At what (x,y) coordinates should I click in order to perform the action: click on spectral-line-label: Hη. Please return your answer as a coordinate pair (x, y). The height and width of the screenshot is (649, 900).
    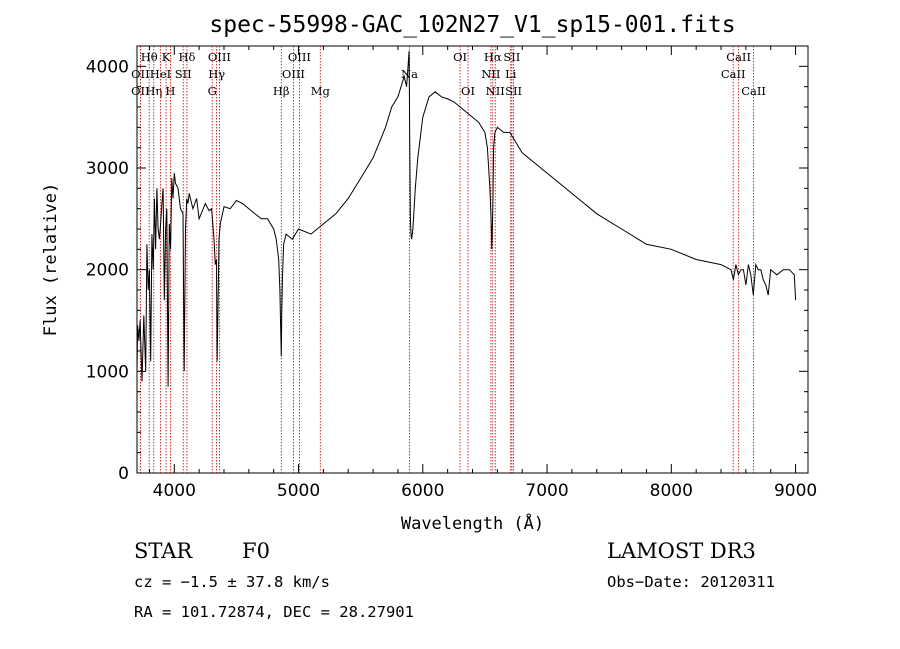
    Looking at the image, I should click on (153, 91).